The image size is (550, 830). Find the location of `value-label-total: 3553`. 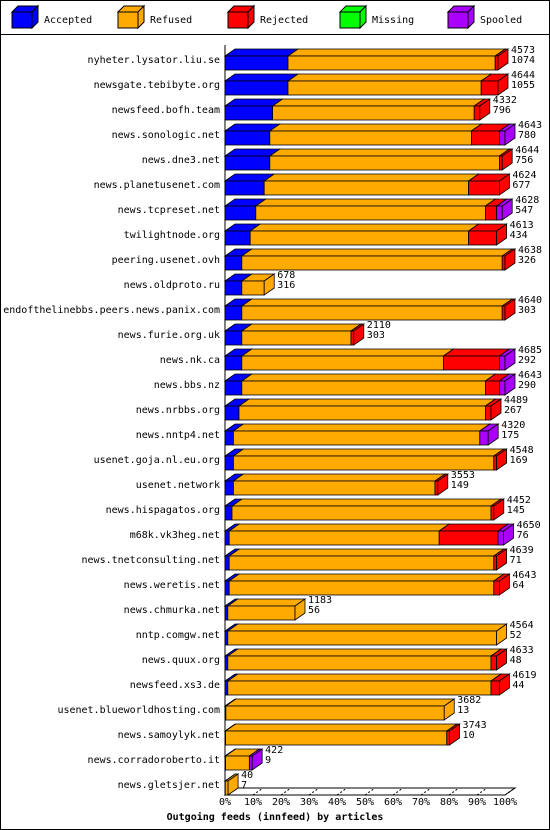

value-label-total: 3553 is located at coordinates (463, 475).